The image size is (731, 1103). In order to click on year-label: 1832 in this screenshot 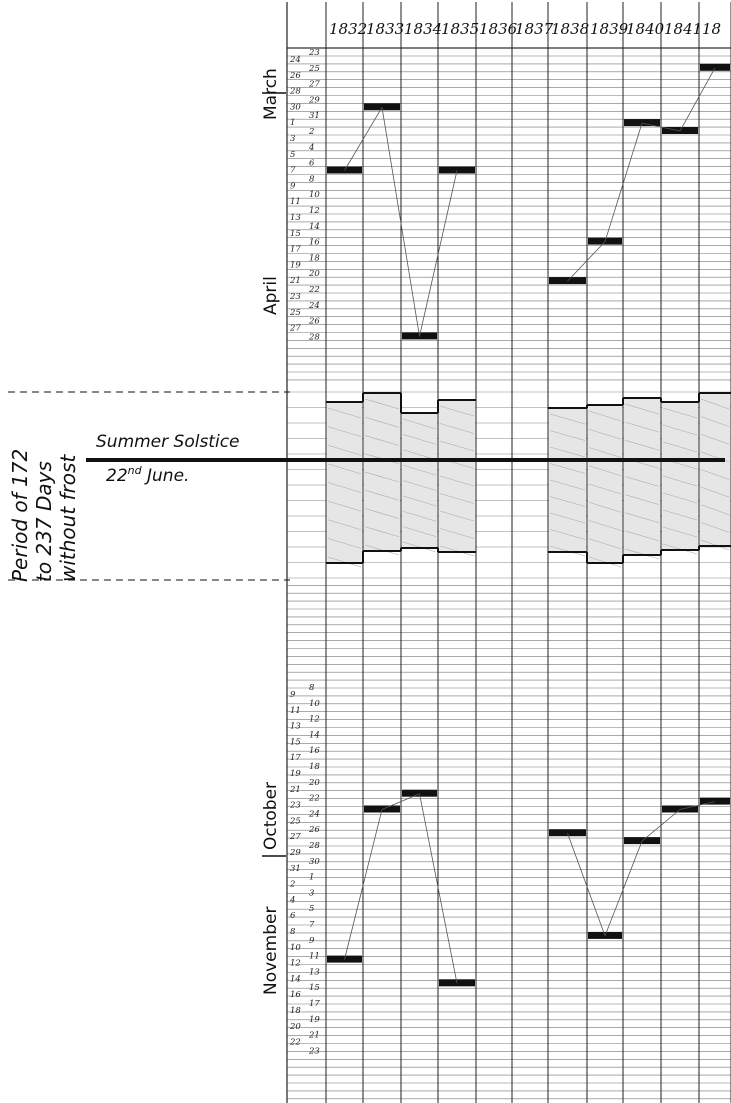, I will do `click(348, 29)`.